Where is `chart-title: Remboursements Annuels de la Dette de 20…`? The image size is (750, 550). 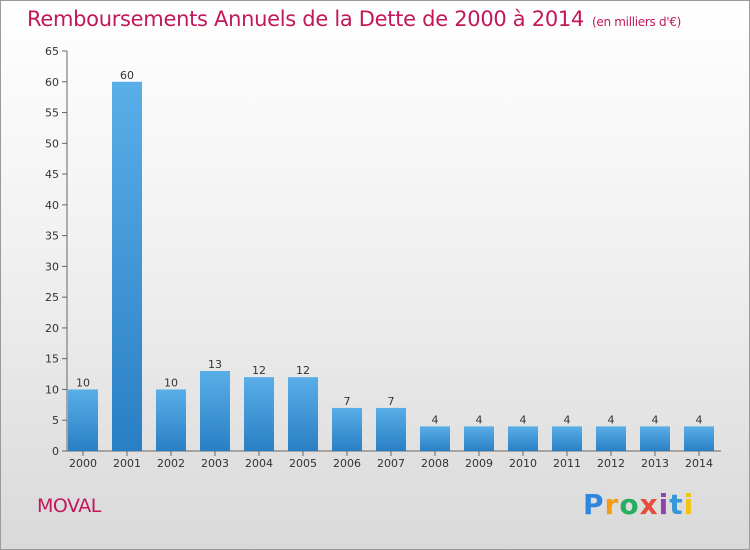 chart-title: Remboursements Annuels de la Dette de 20… is located at coordinates (354, 19).